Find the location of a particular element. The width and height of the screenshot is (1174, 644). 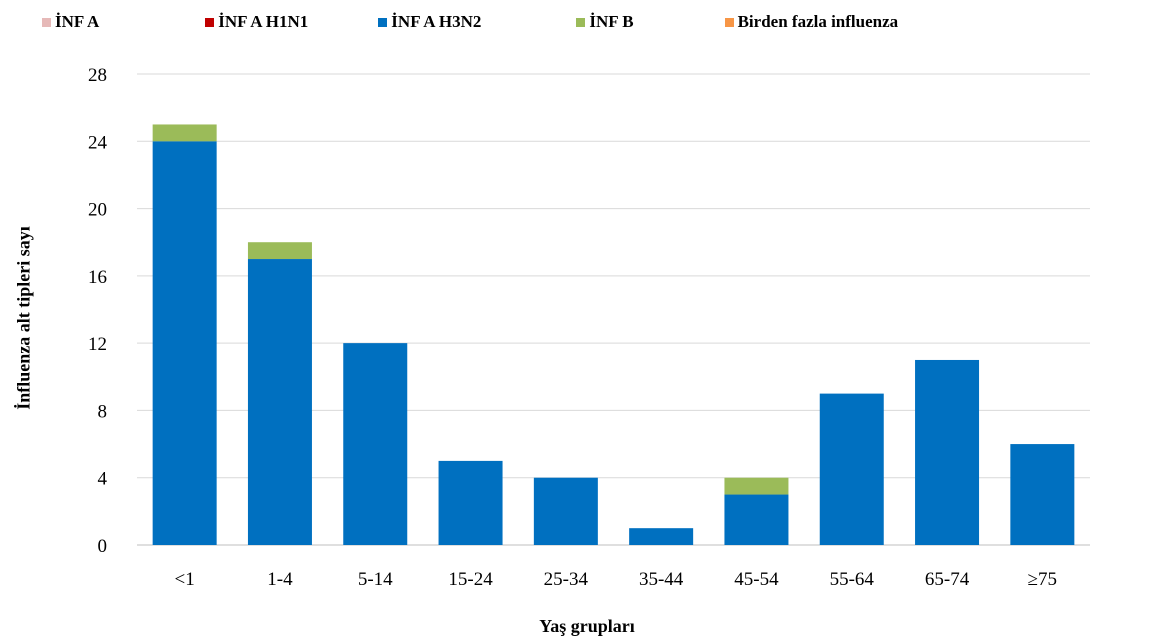

legend-label: Birden fazla influenza is located at coordinates (818, 21).